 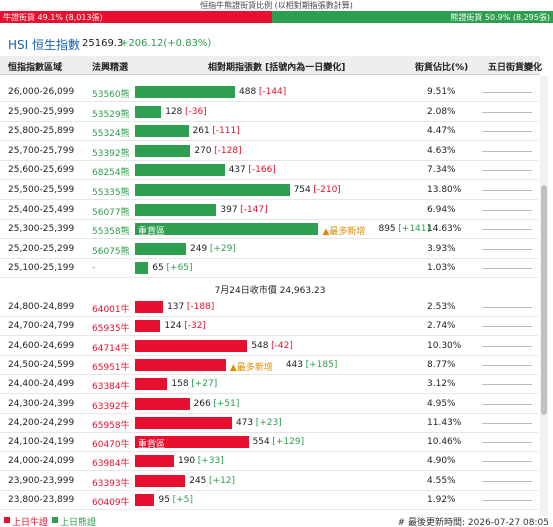 What do you see at coordinates (41, 248) in the screenshot?
I see `range: 25,200-25,299` at bounding box center [41, 248].